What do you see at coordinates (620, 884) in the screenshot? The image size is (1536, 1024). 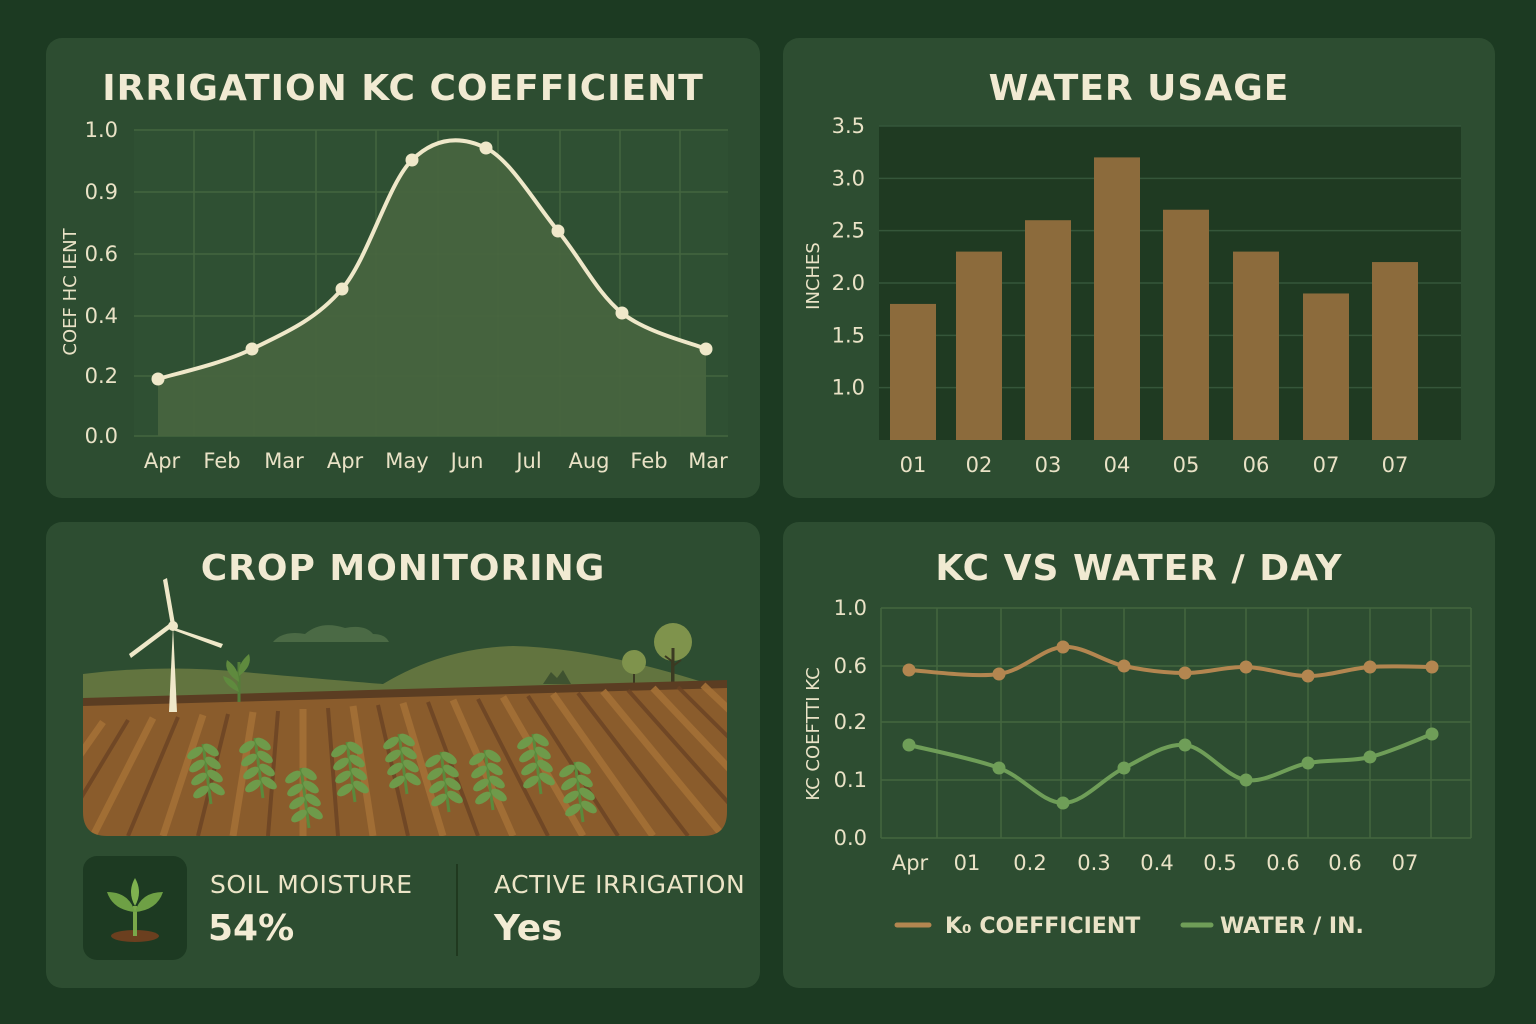 I see `active-irrigation-label: ACTIVE IRRIGATION` at bounding box center [620, 884].